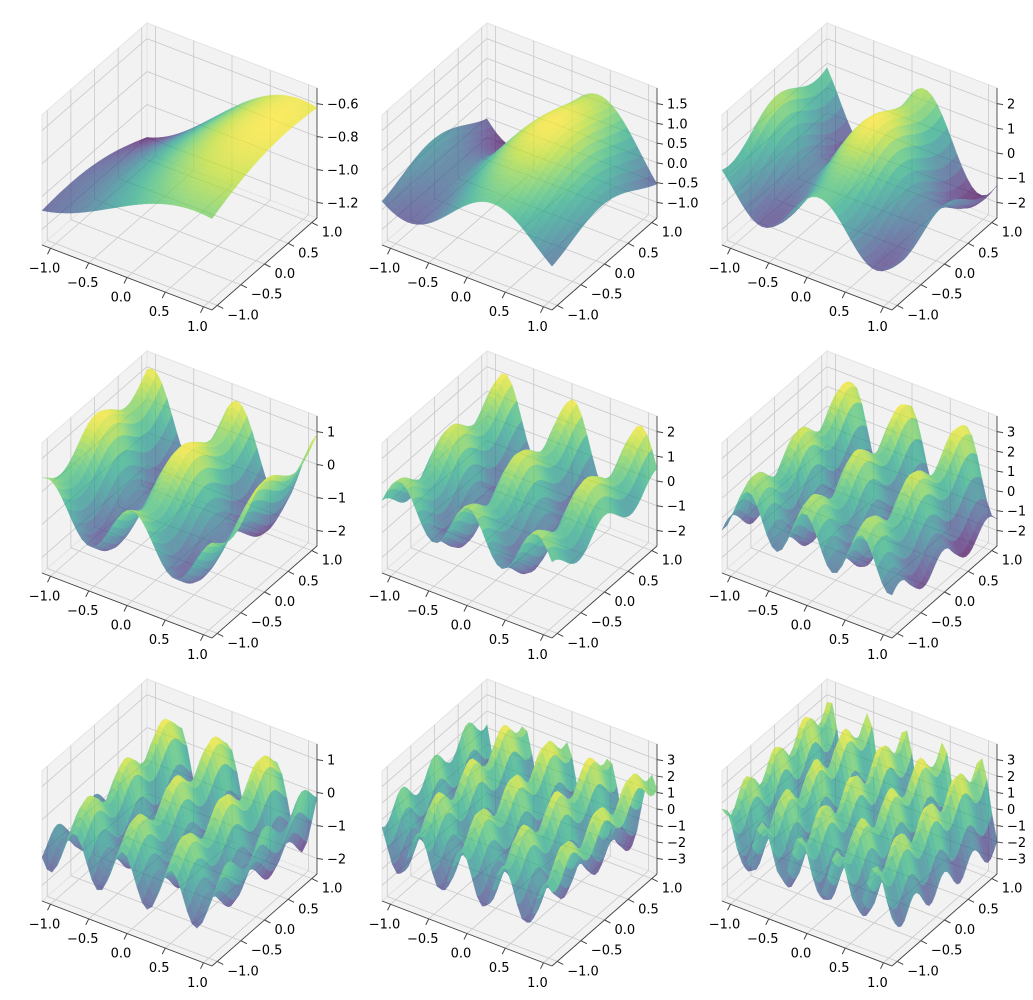  I want to click on z-tick-label: 1.0, so click(677, 124).